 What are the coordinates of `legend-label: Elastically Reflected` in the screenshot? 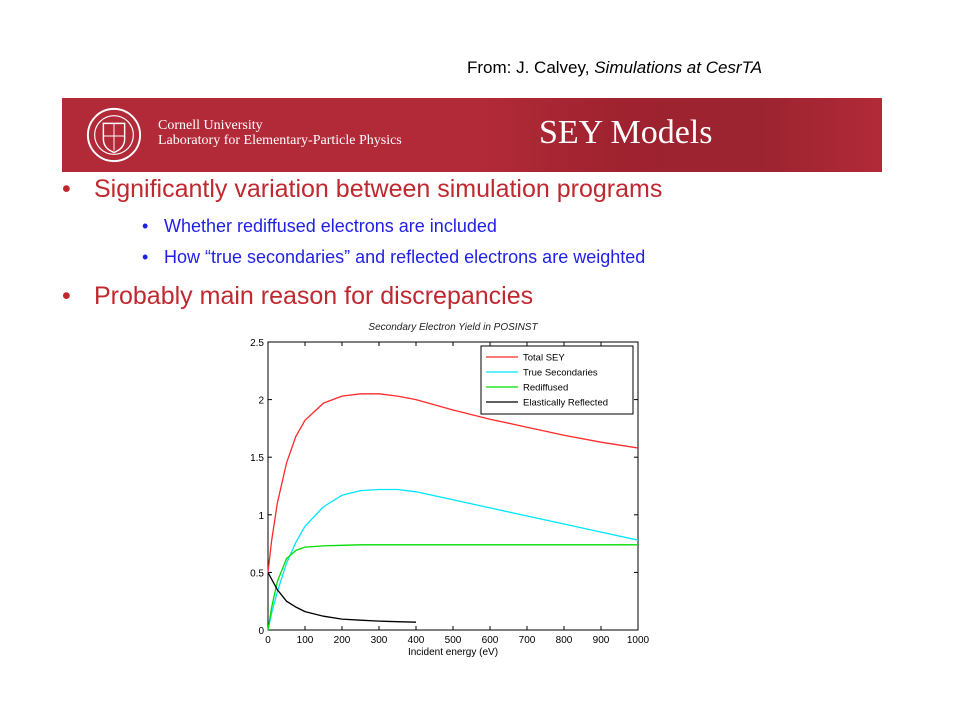 It's located at (565, 403).